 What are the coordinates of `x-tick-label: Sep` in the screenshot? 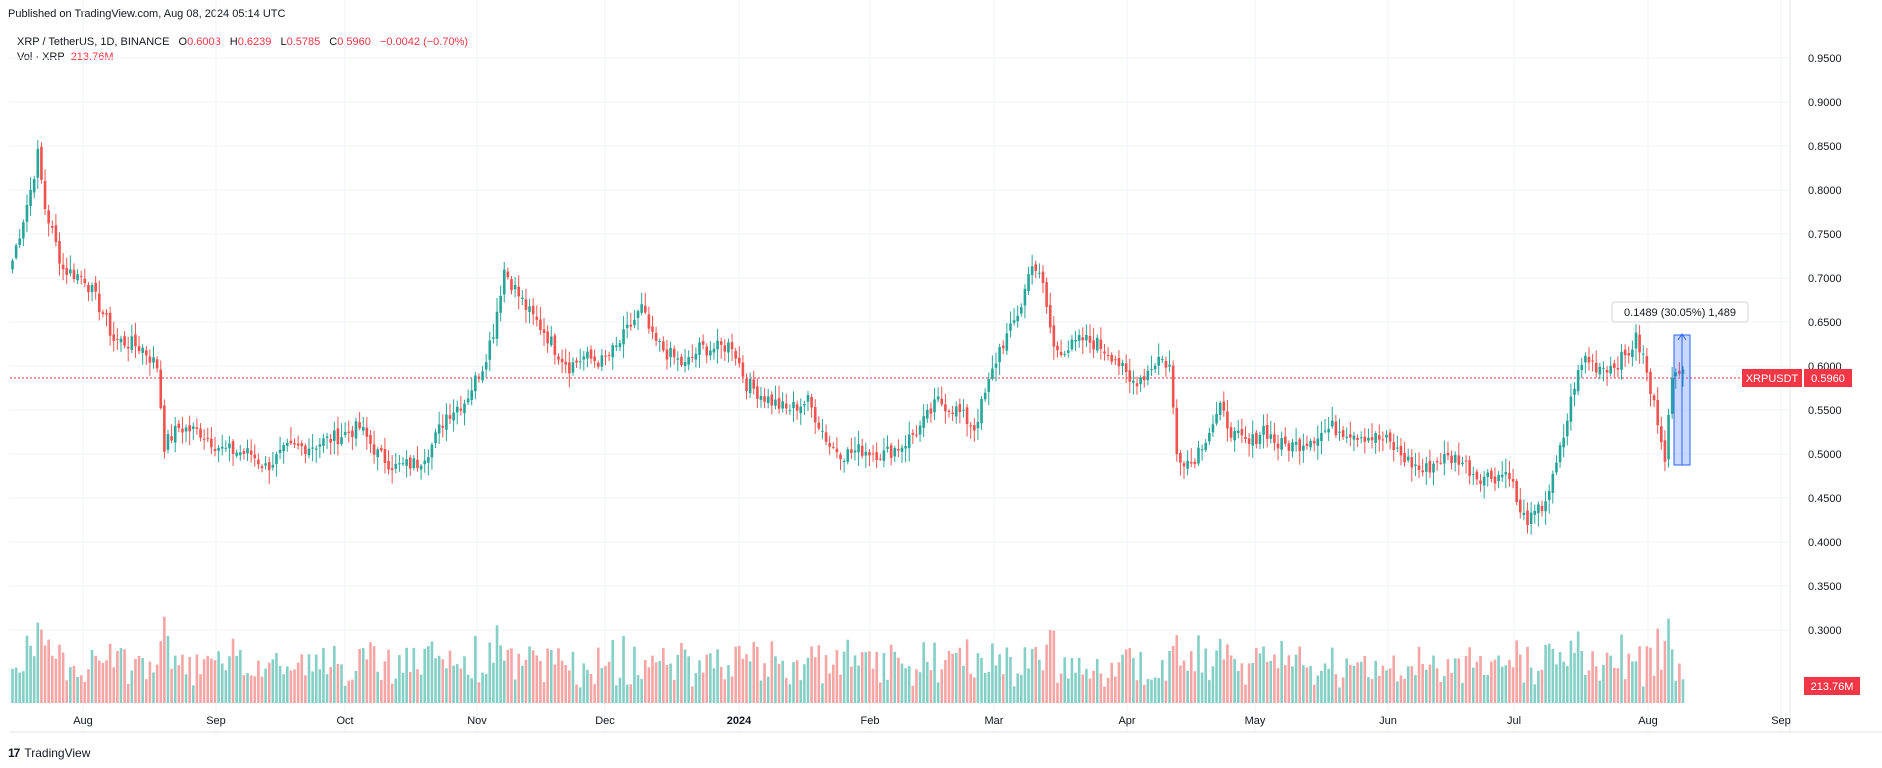 It's located at (1781, 721).